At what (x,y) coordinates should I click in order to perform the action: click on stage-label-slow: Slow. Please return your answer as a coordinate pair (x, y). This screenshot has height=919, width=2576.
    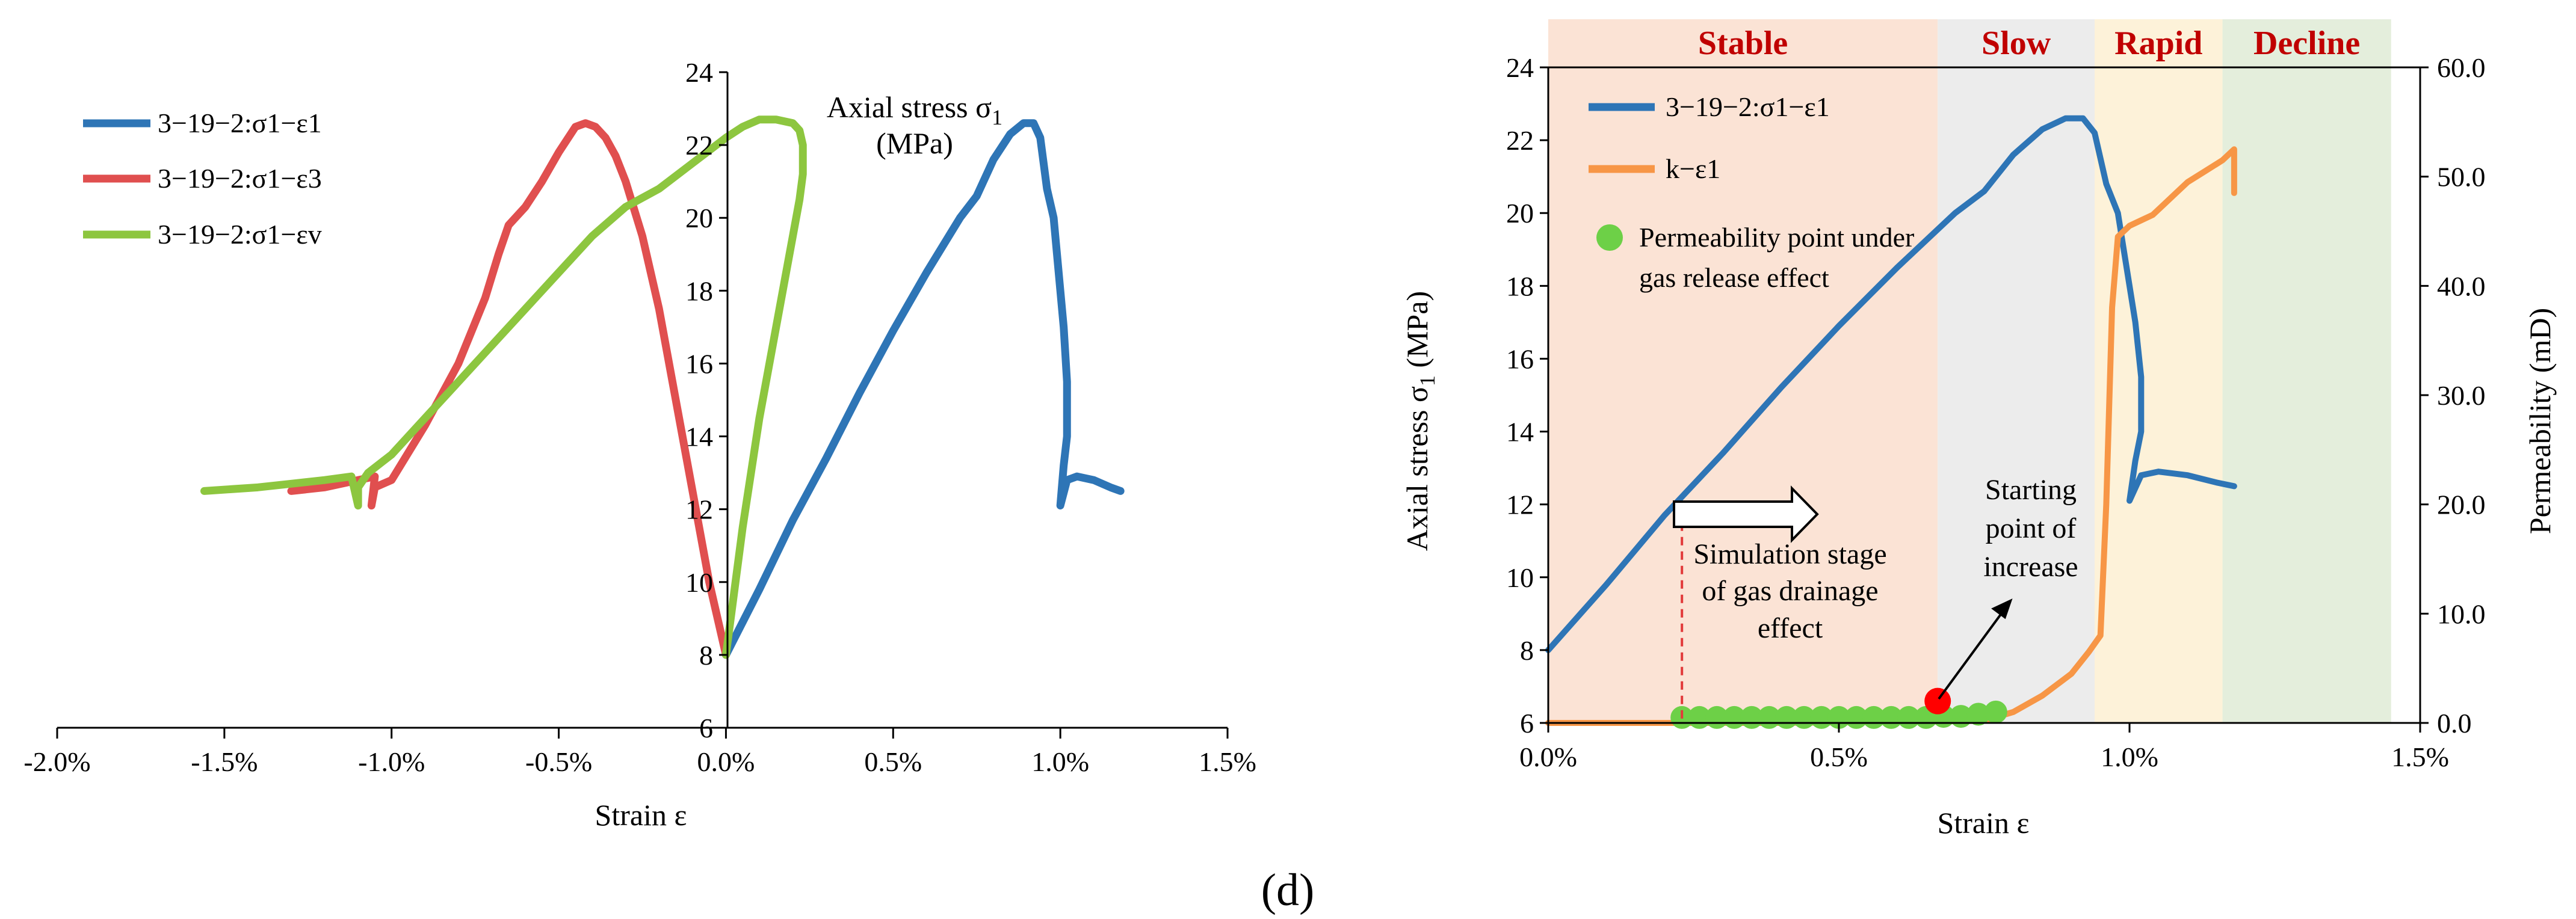
    Looking at the image, I should click on (2016, 43).